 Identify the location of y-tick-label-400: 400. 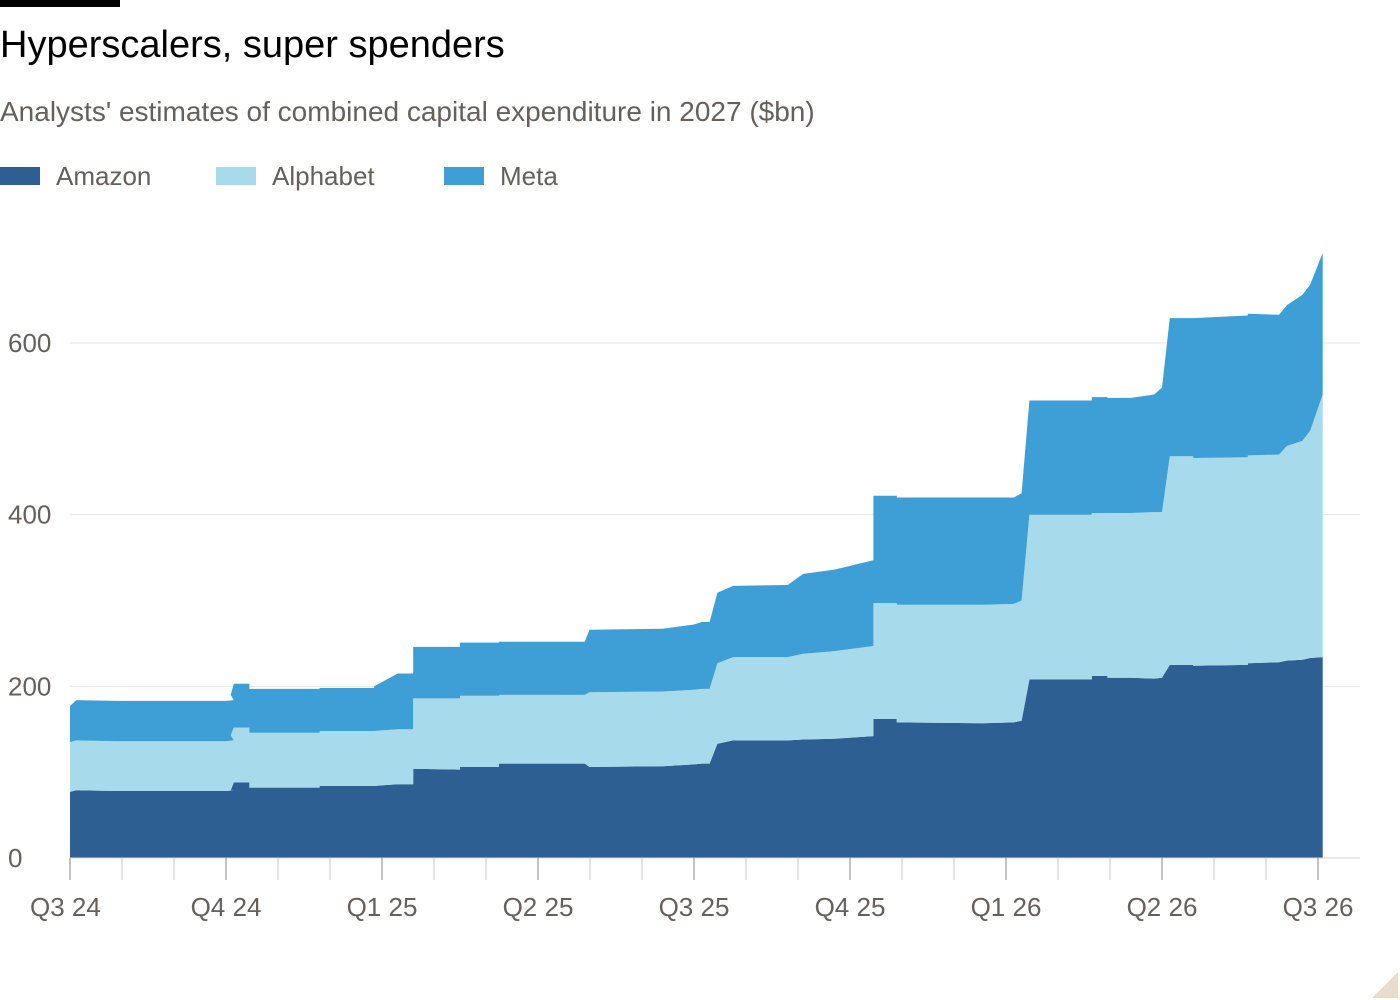
(29, 515).